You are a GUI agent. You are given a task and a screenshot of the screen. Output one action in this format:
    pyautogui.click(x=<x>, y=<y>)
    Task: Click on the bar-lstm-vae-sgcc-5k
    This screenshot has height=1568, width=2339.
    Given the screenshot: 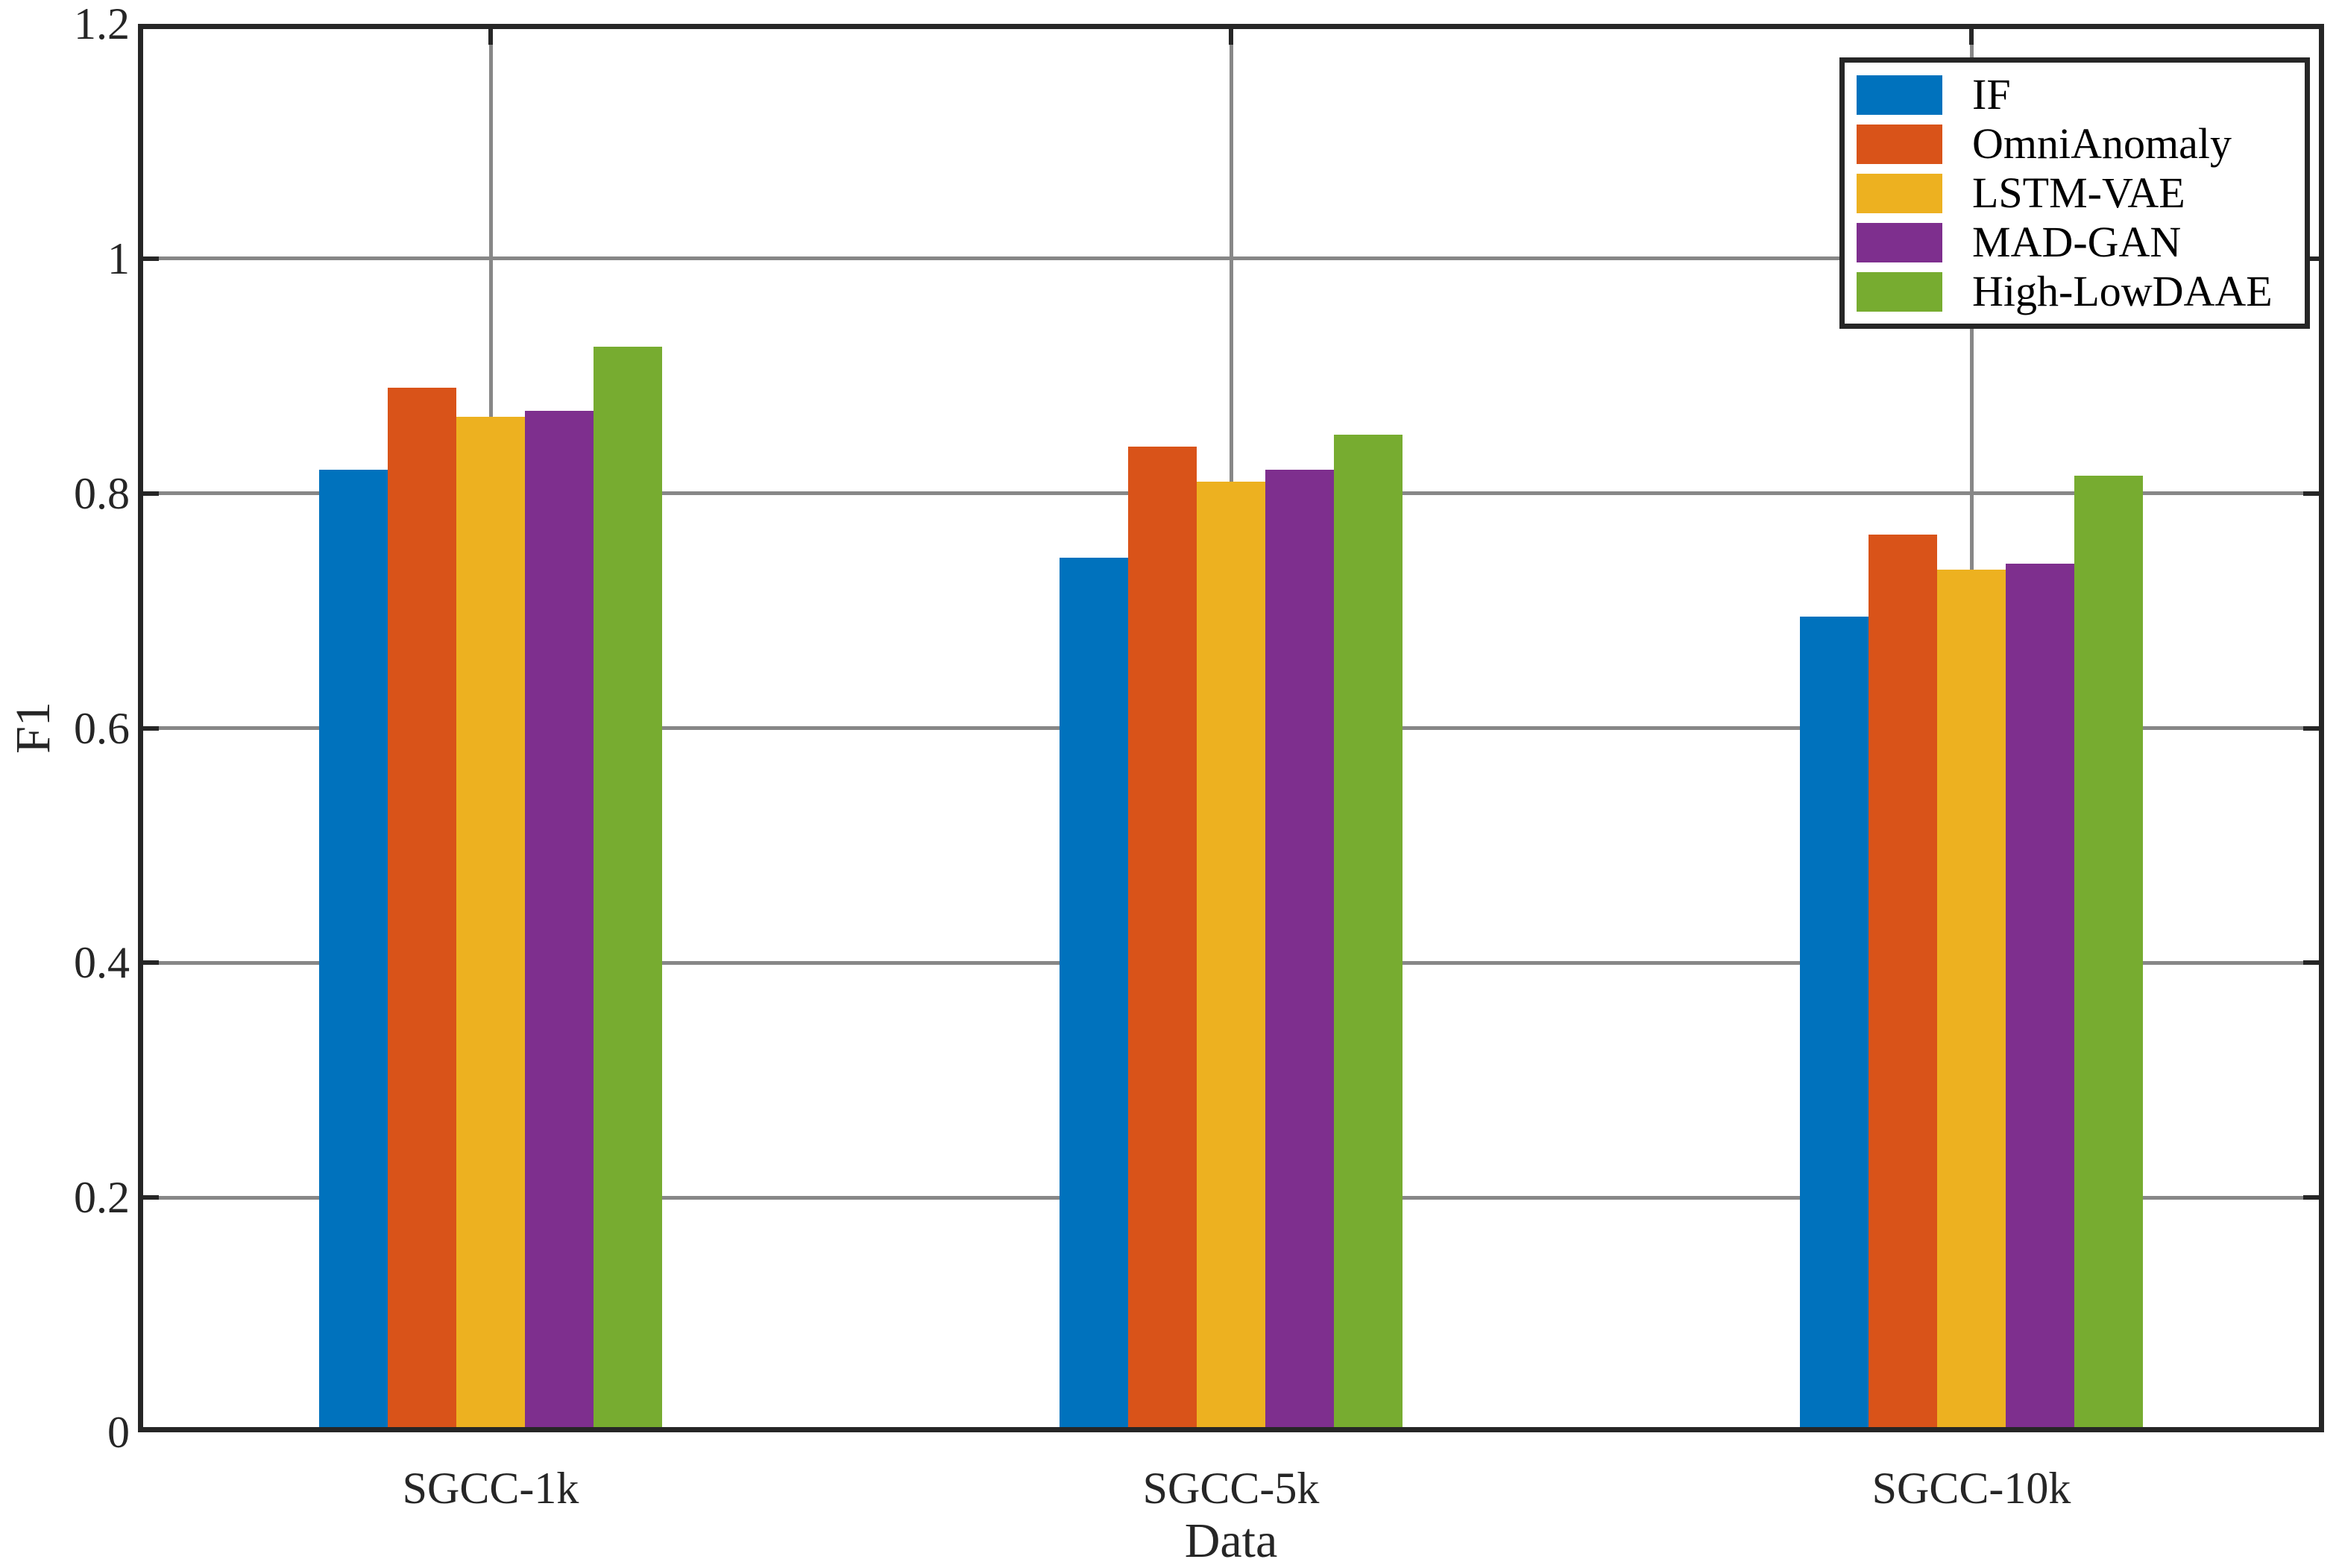 What is the action you would take?
    pyautogui.click(x=1231, y=956)
    